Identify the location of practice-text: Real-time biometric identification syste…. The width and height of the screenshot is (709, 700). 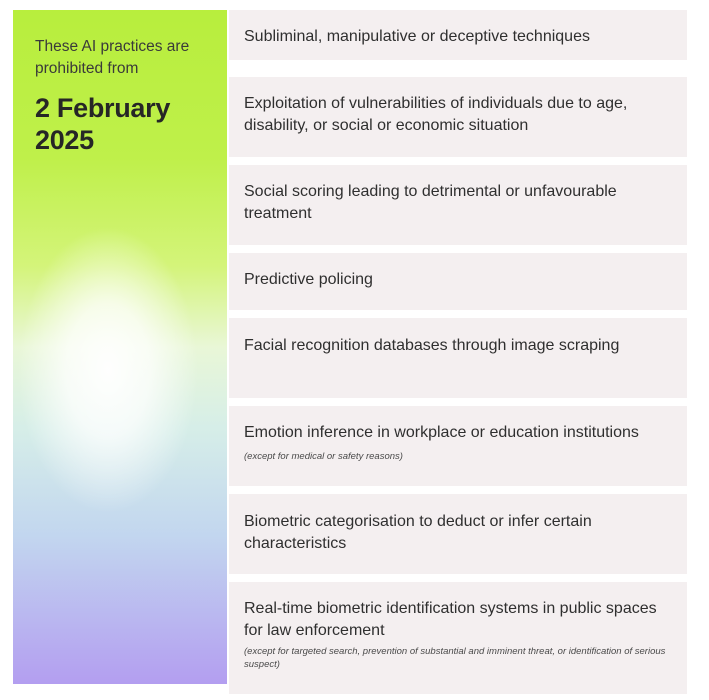
(450, 619).